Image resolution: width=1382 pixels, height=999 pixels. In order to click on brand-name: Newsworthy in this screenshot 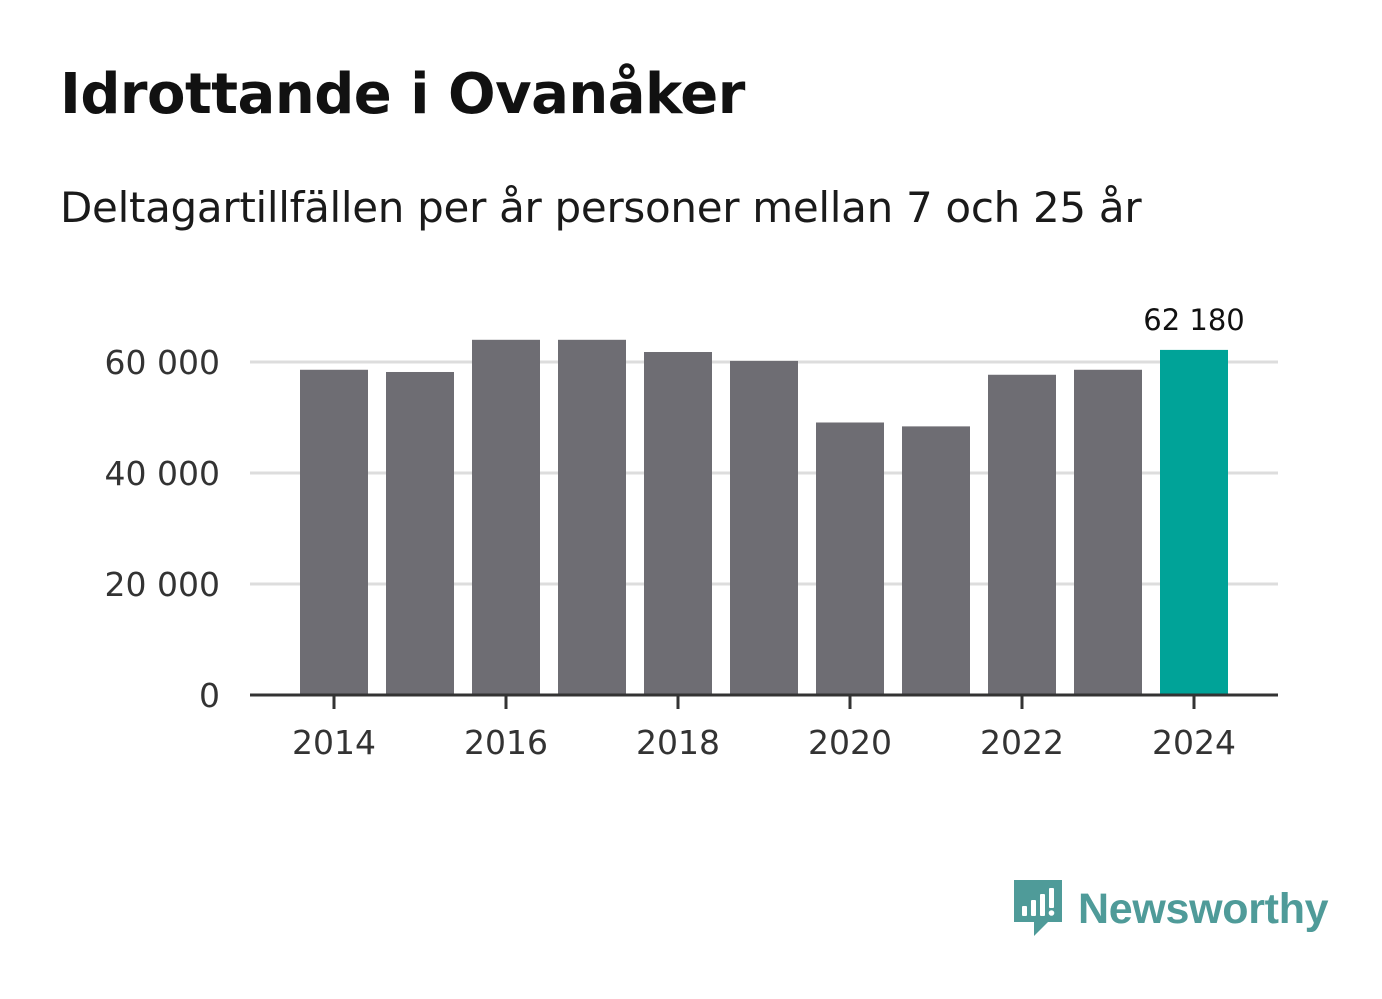, I will do `click(1203, 908)`.